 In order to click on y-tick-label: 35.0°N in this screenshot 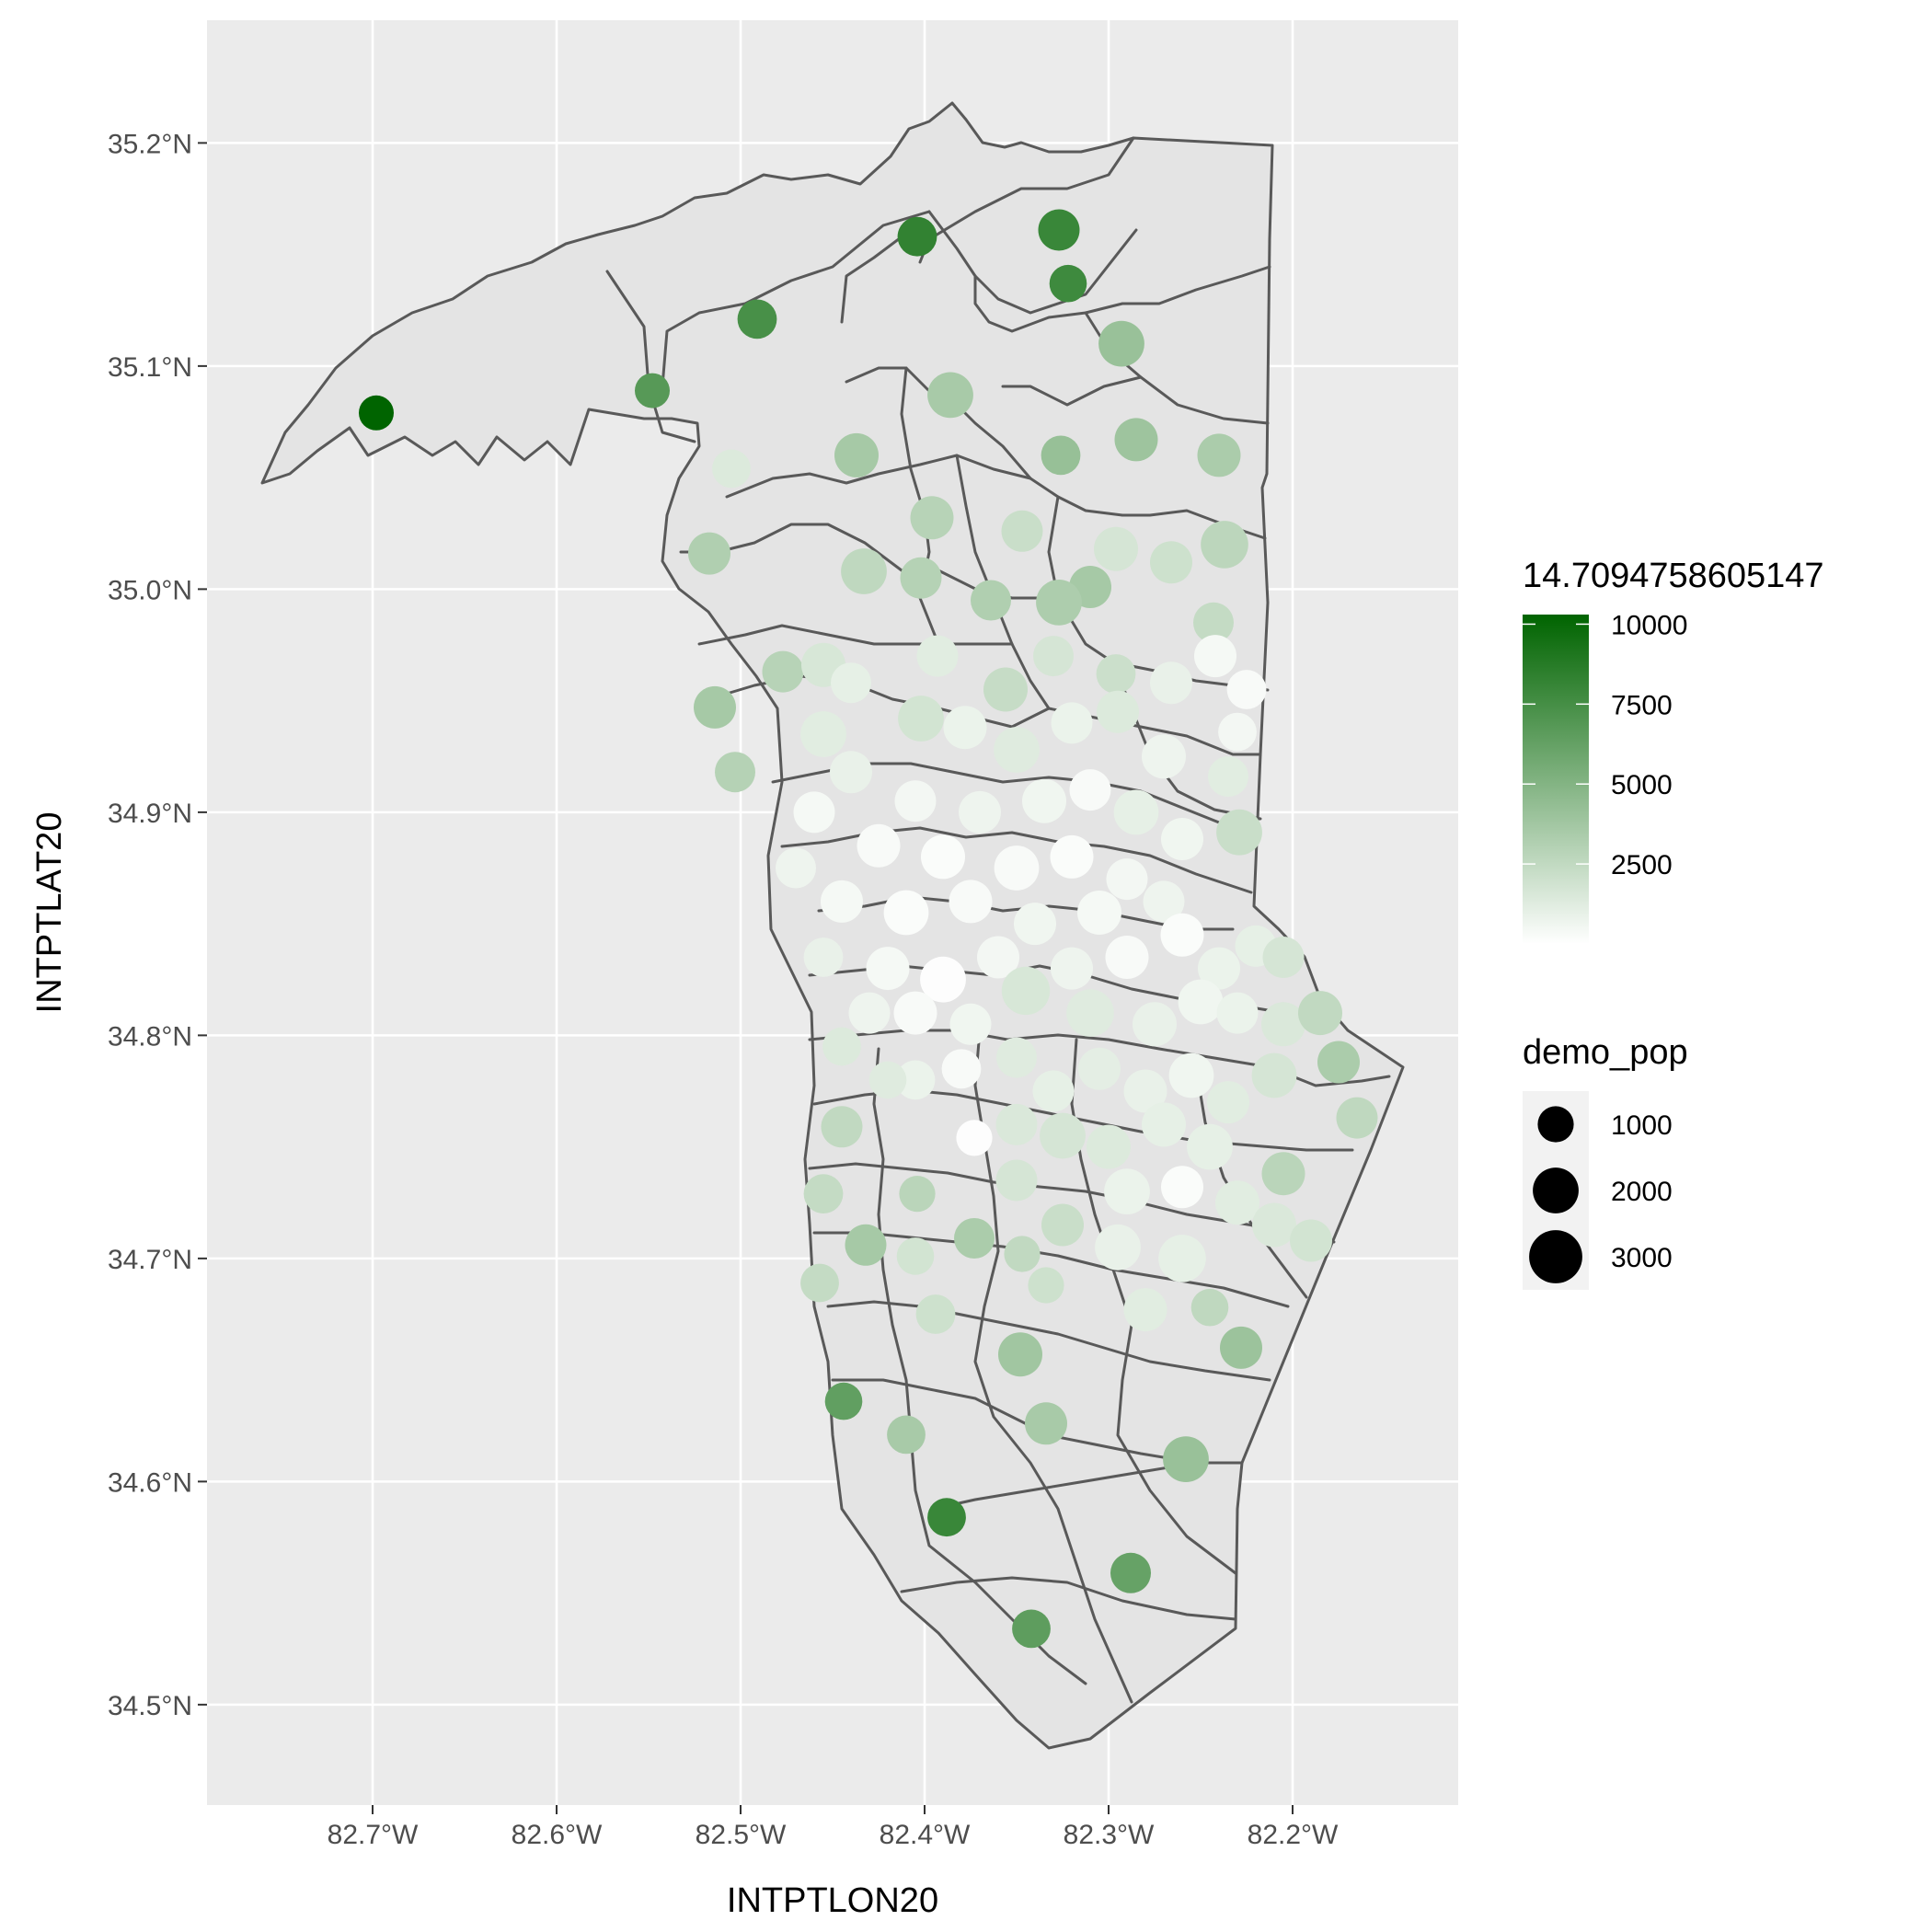, I will do `click(150, 590)`.